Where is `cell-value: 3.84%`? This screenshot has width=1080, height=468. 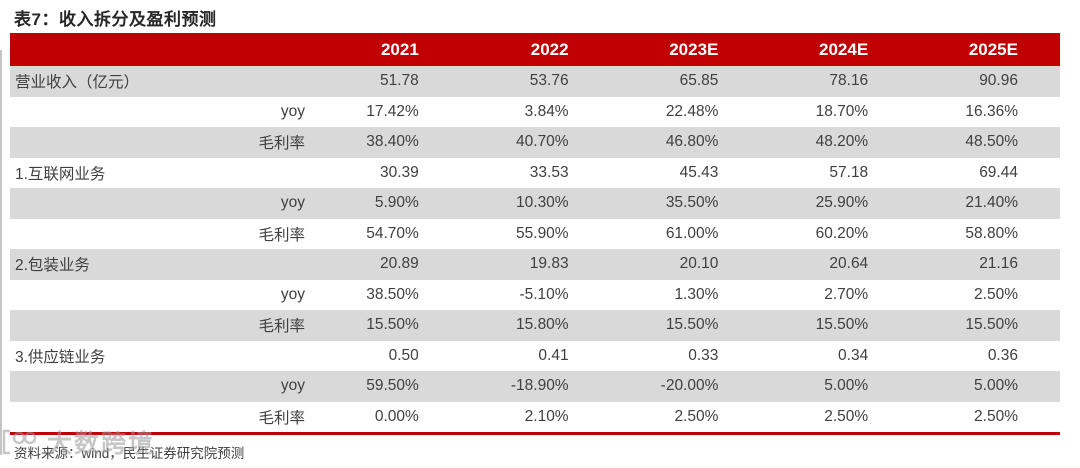 cell-value: 3.84% is located at coordinates (546, 111).